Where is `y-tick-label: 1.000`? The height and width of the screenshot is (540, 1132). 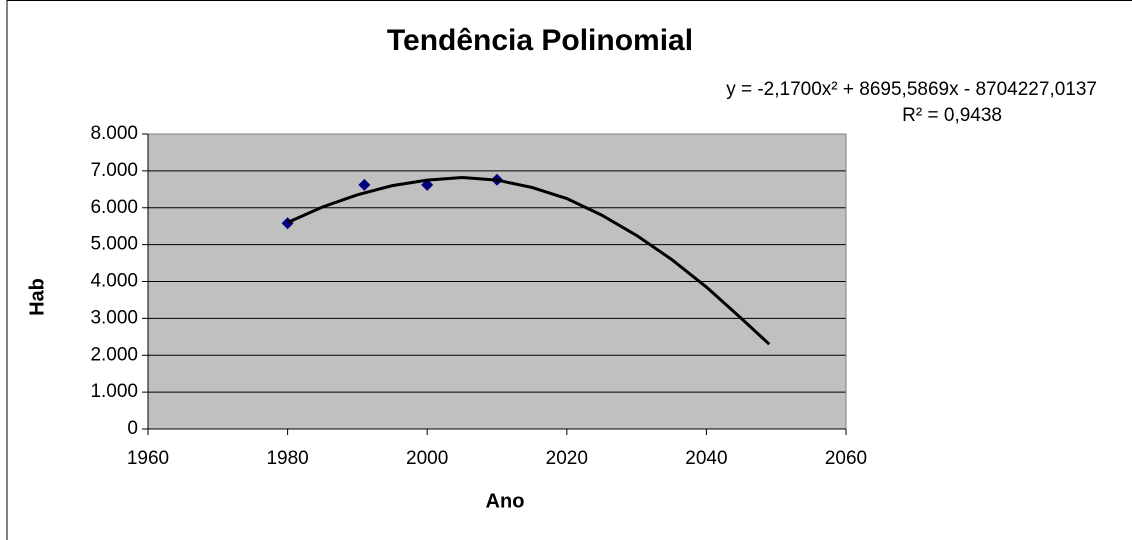 y-tick-label: 1.000 is located at coordinates (114, 391).